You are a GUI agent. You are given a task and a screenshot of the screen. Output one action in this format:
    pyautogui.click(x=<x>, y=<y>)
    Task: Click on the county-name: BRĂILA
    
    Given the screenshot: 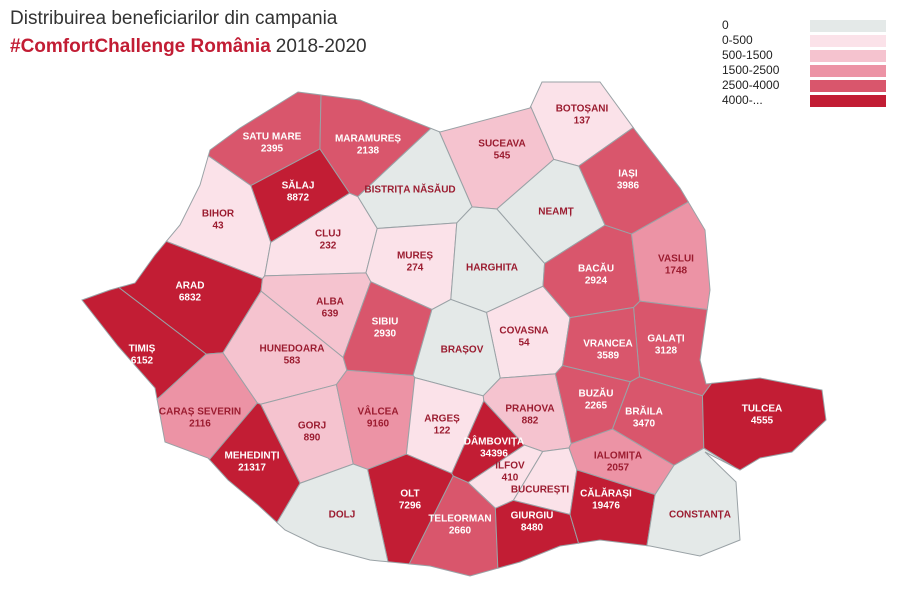 What is the action you would take?
    pyautogui.click(x=644, y=411)
    